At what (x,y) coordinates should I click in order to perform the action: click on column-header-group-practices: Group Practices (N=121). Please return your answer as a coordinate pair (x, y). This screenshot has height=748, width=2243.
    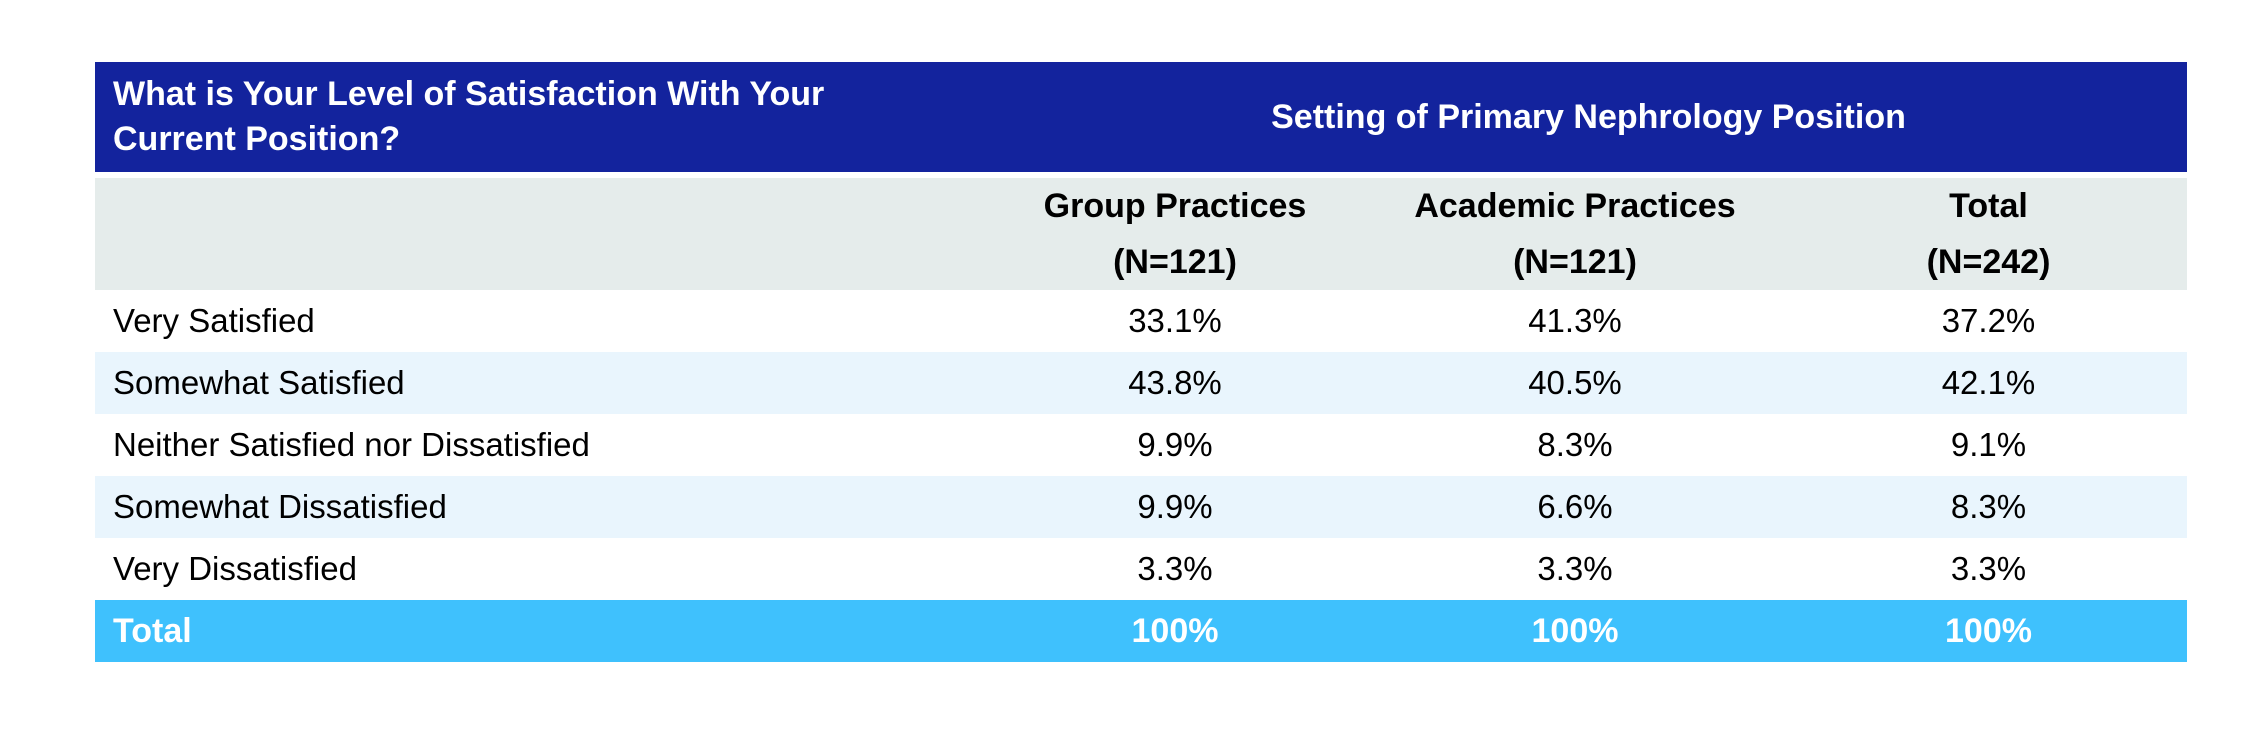
    Looking at the image, I should click on (1175, 234).